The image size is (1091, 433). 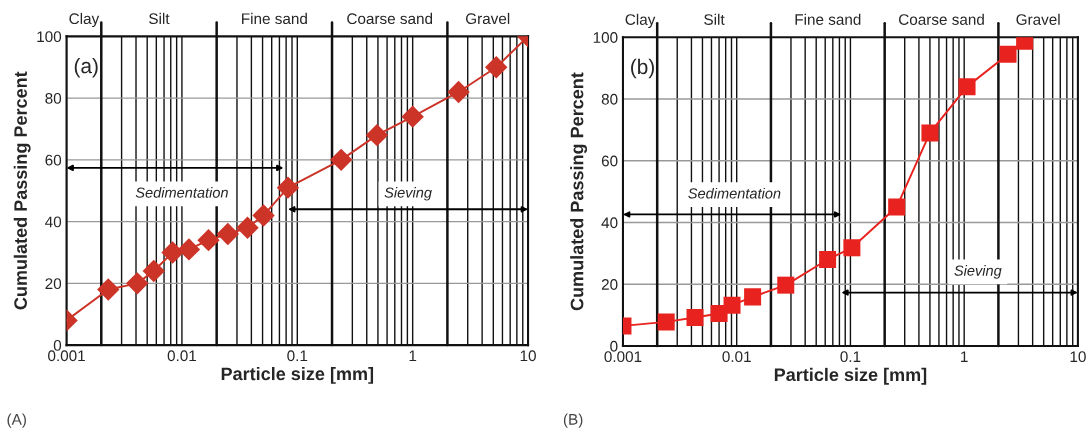 I want to click on text: (A), so click(x=16, y=420).